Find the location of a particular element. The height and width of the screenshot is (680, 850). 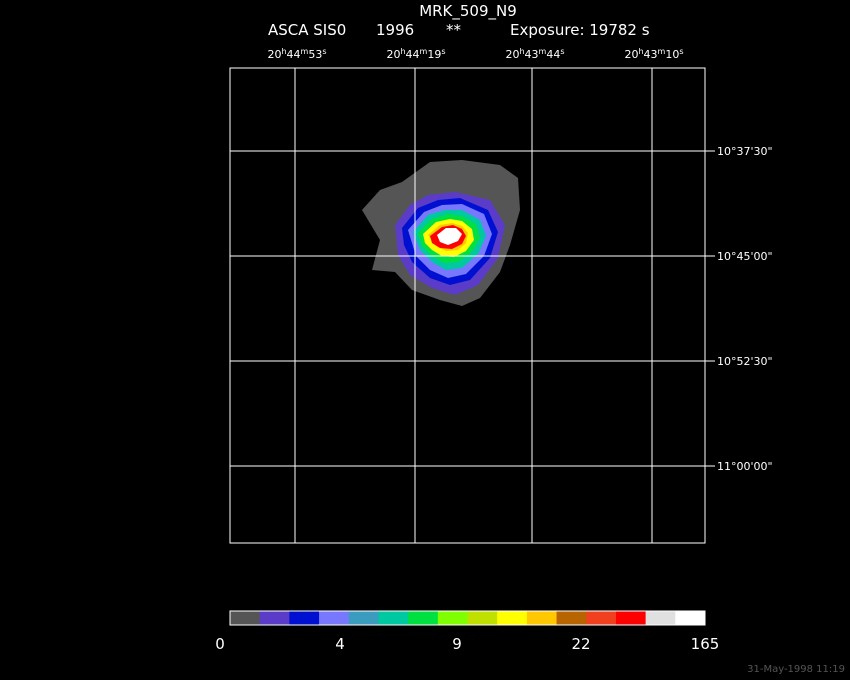

ra-label: 20h44m53s is located at coordinates (296, 54).